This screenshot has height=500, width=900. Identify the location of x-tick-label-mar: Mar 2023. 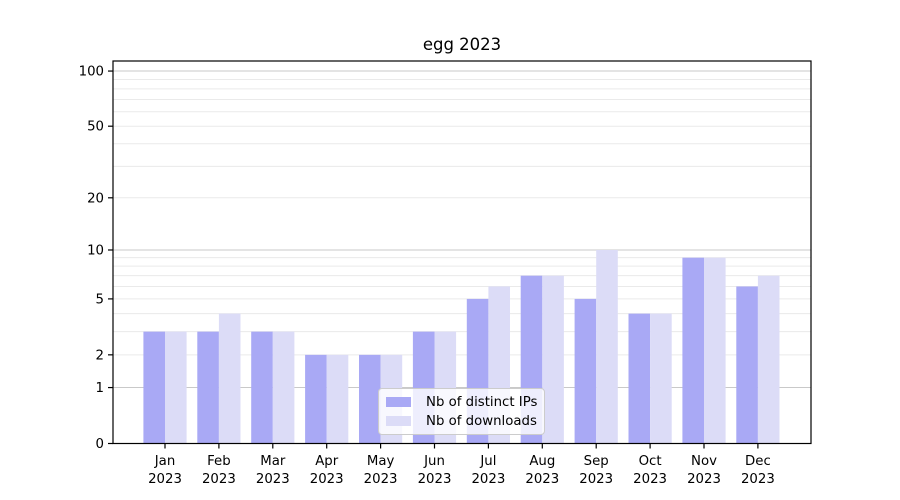
(273, 470).